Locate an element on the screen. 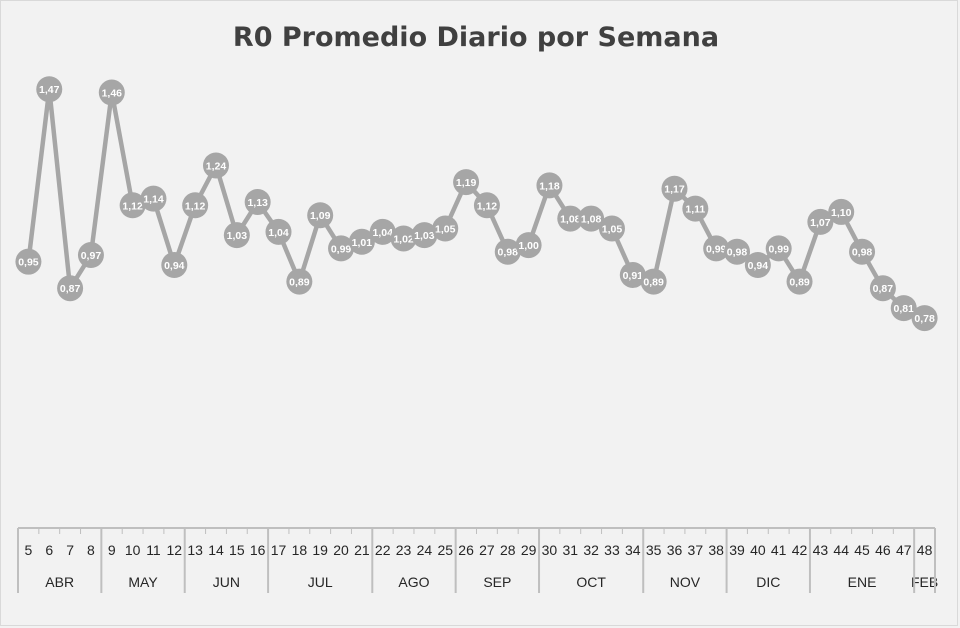 The width and height of the screenshot is (960, 628). data-label: 0,95 is located at coordinates (28, 263).